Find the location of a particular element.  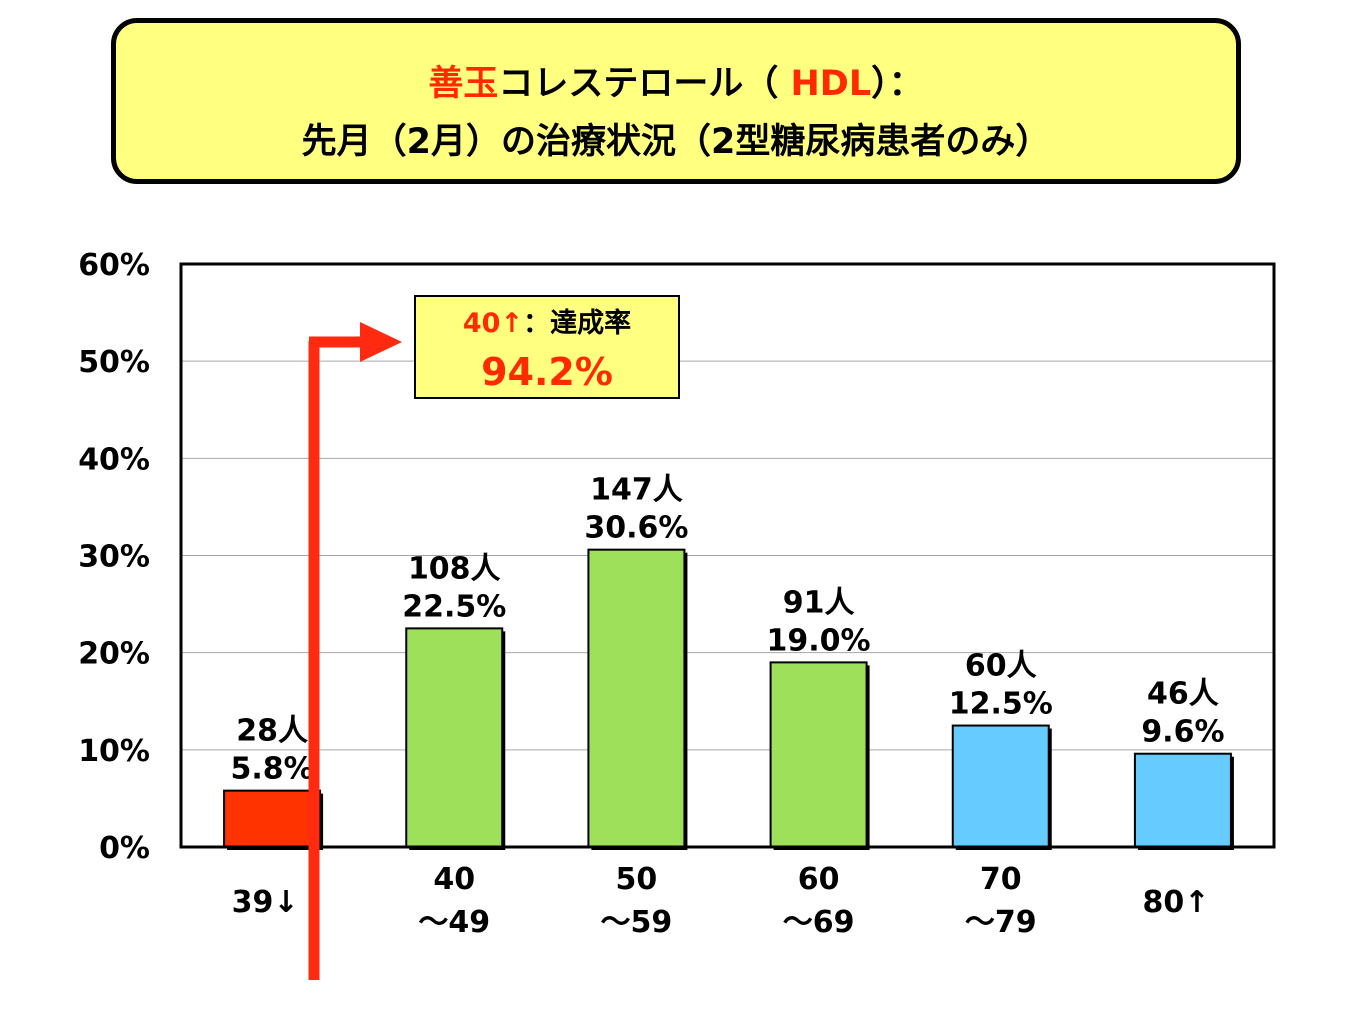

callout-value: 94.2% is located at coordinates (547, 372).